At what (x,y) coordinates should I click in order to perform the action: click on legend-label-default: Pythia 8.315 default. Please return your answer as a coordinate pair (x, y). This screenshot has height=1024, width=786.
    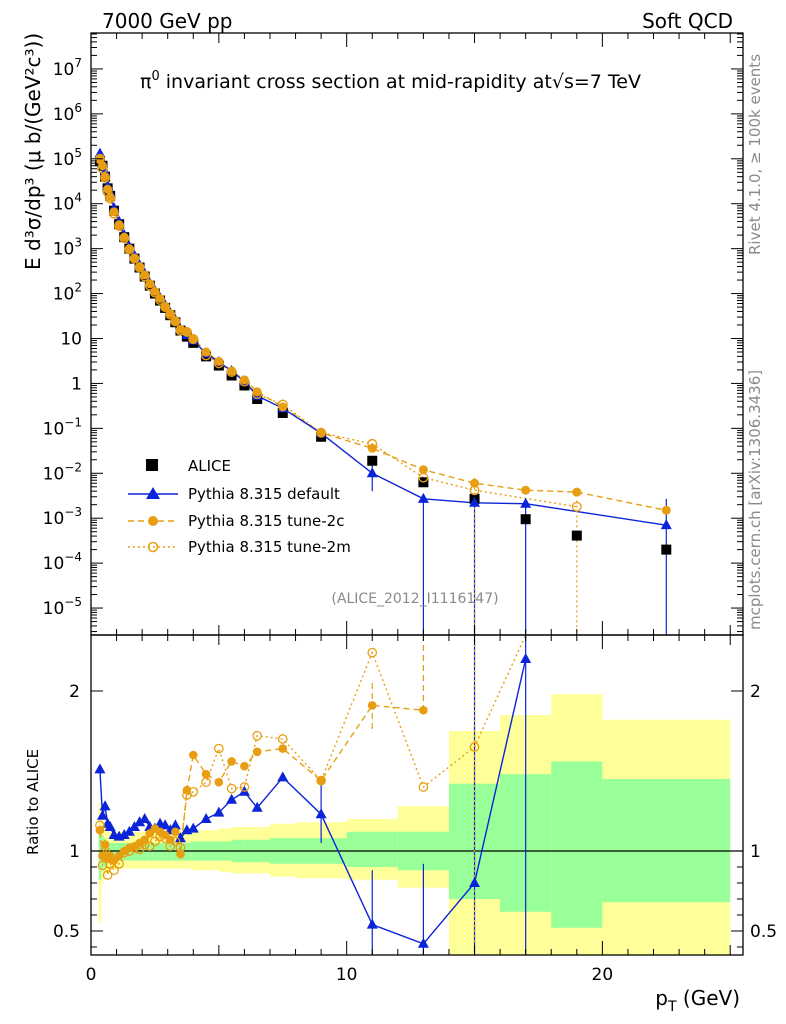
    Looking at the image, I should click on (264, 494).